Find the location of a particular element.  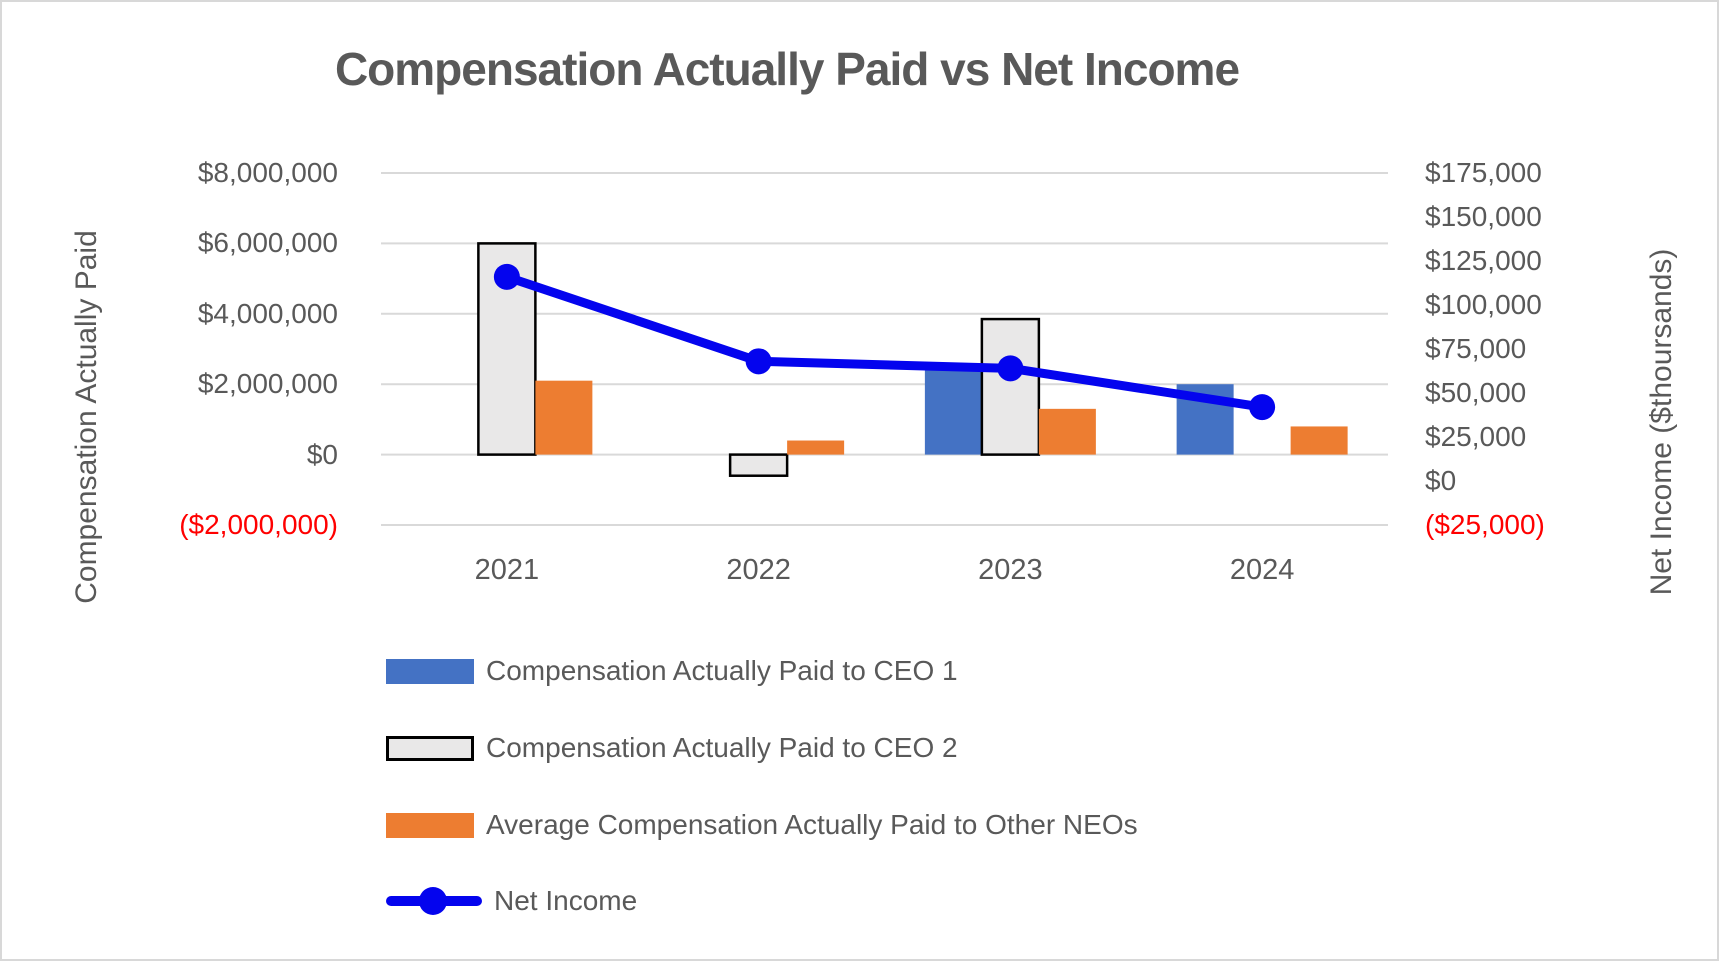

x-axis-label-2024: 2024 is located at coordinates (1262, 570).